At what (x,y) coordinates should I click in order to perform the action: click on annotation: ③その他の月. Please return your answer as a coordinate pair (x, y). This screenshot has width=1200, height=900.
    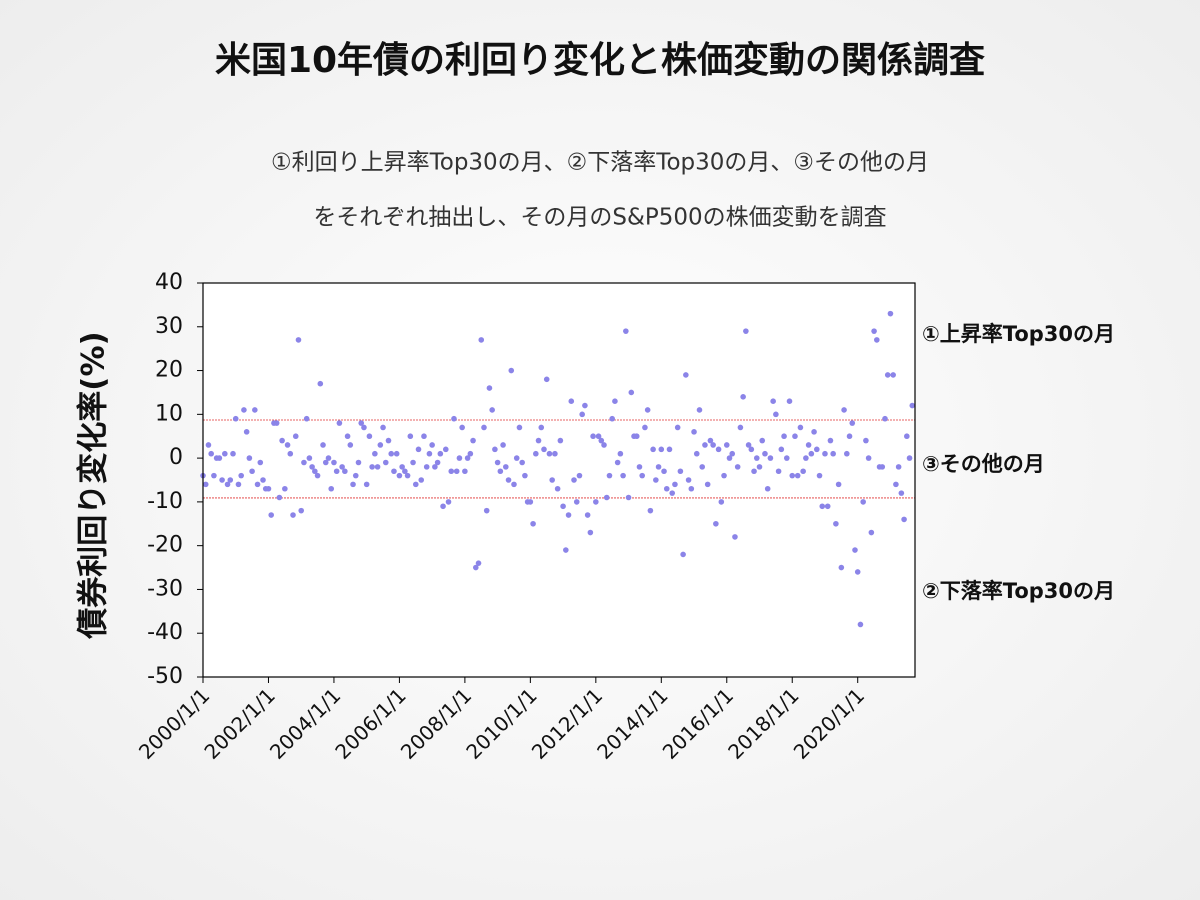
    Looking at the image, I should click on (983, 464).